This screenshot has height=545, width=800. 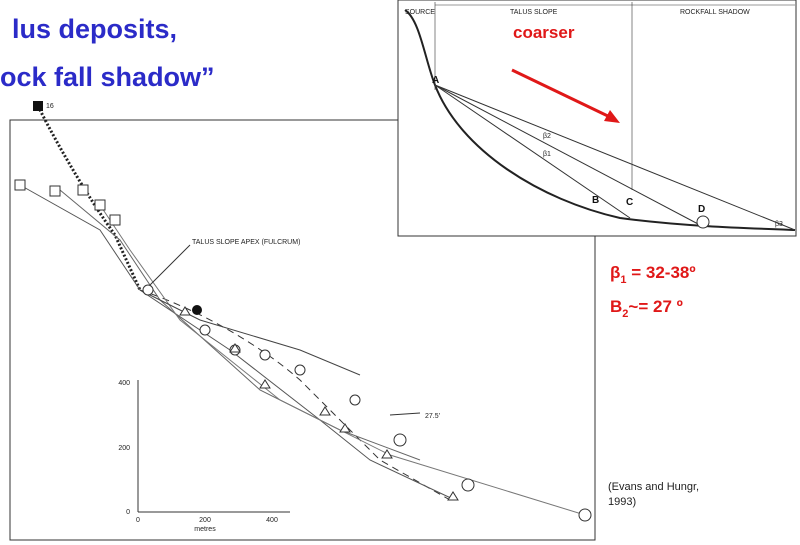 What do you see at coordinates (595, 200) in the screenshot?
I see `point-label: B` at bounding box center [595, 200].